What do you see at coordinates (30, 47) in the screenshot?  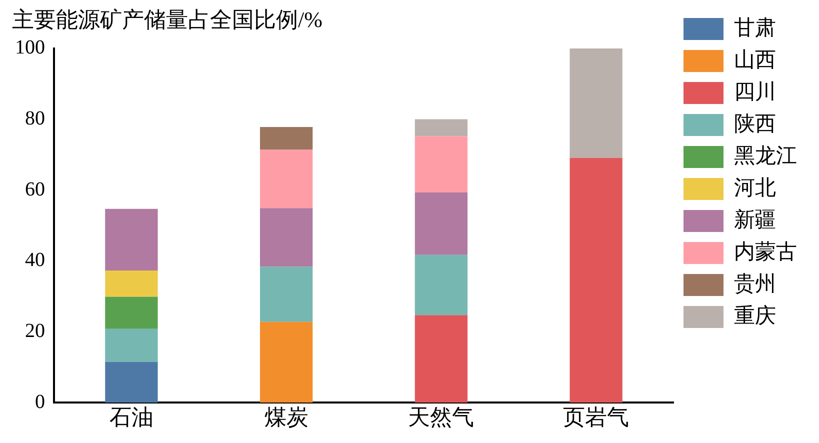 I see `y-tick-label: 100` at bounding box center [30, 47].